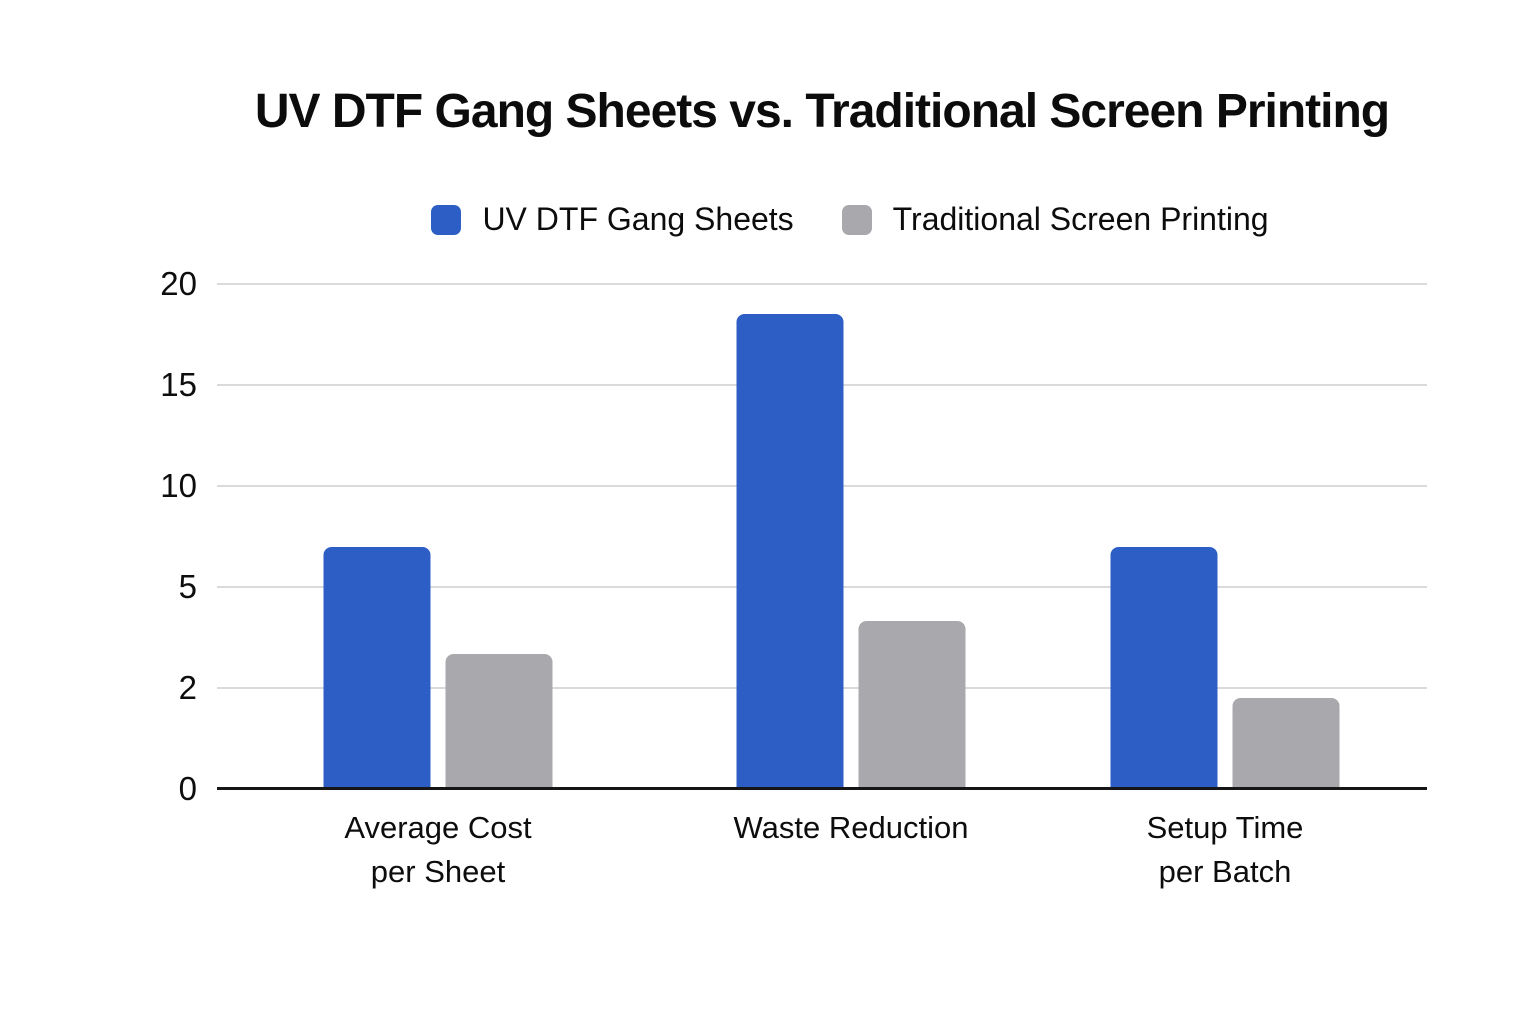 Image resolution: width=1536 pixels, height=1024 pixels. I want to click on legend-item-uv-dtf-gang-sheets: UV DTF Gang Sheets, so click(612, 219).